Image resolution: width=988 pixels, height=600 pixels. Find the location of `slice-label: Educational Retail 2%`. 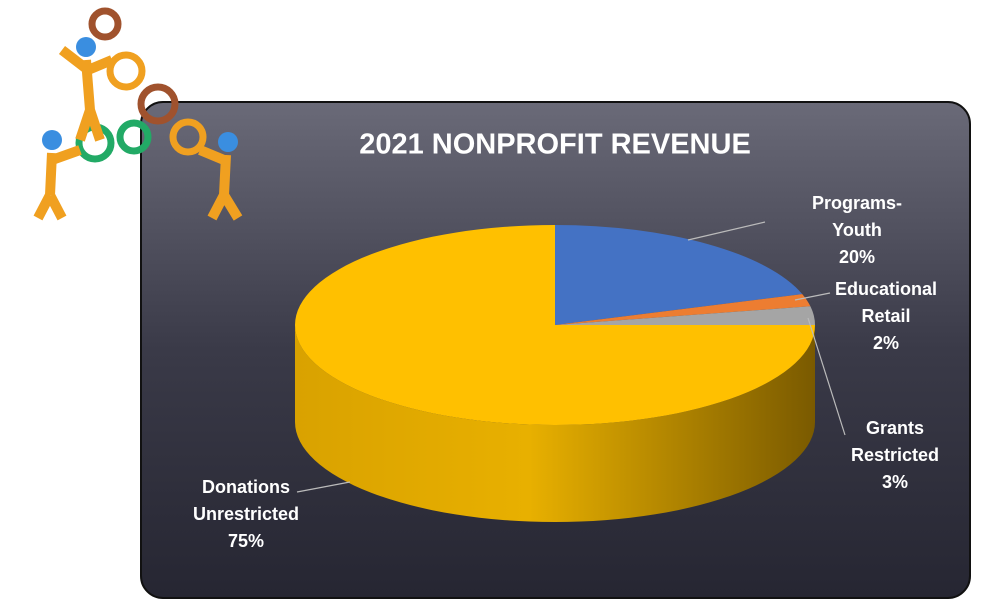

slice-label: Educational Retail 2% is located at coordinates (886, 316).